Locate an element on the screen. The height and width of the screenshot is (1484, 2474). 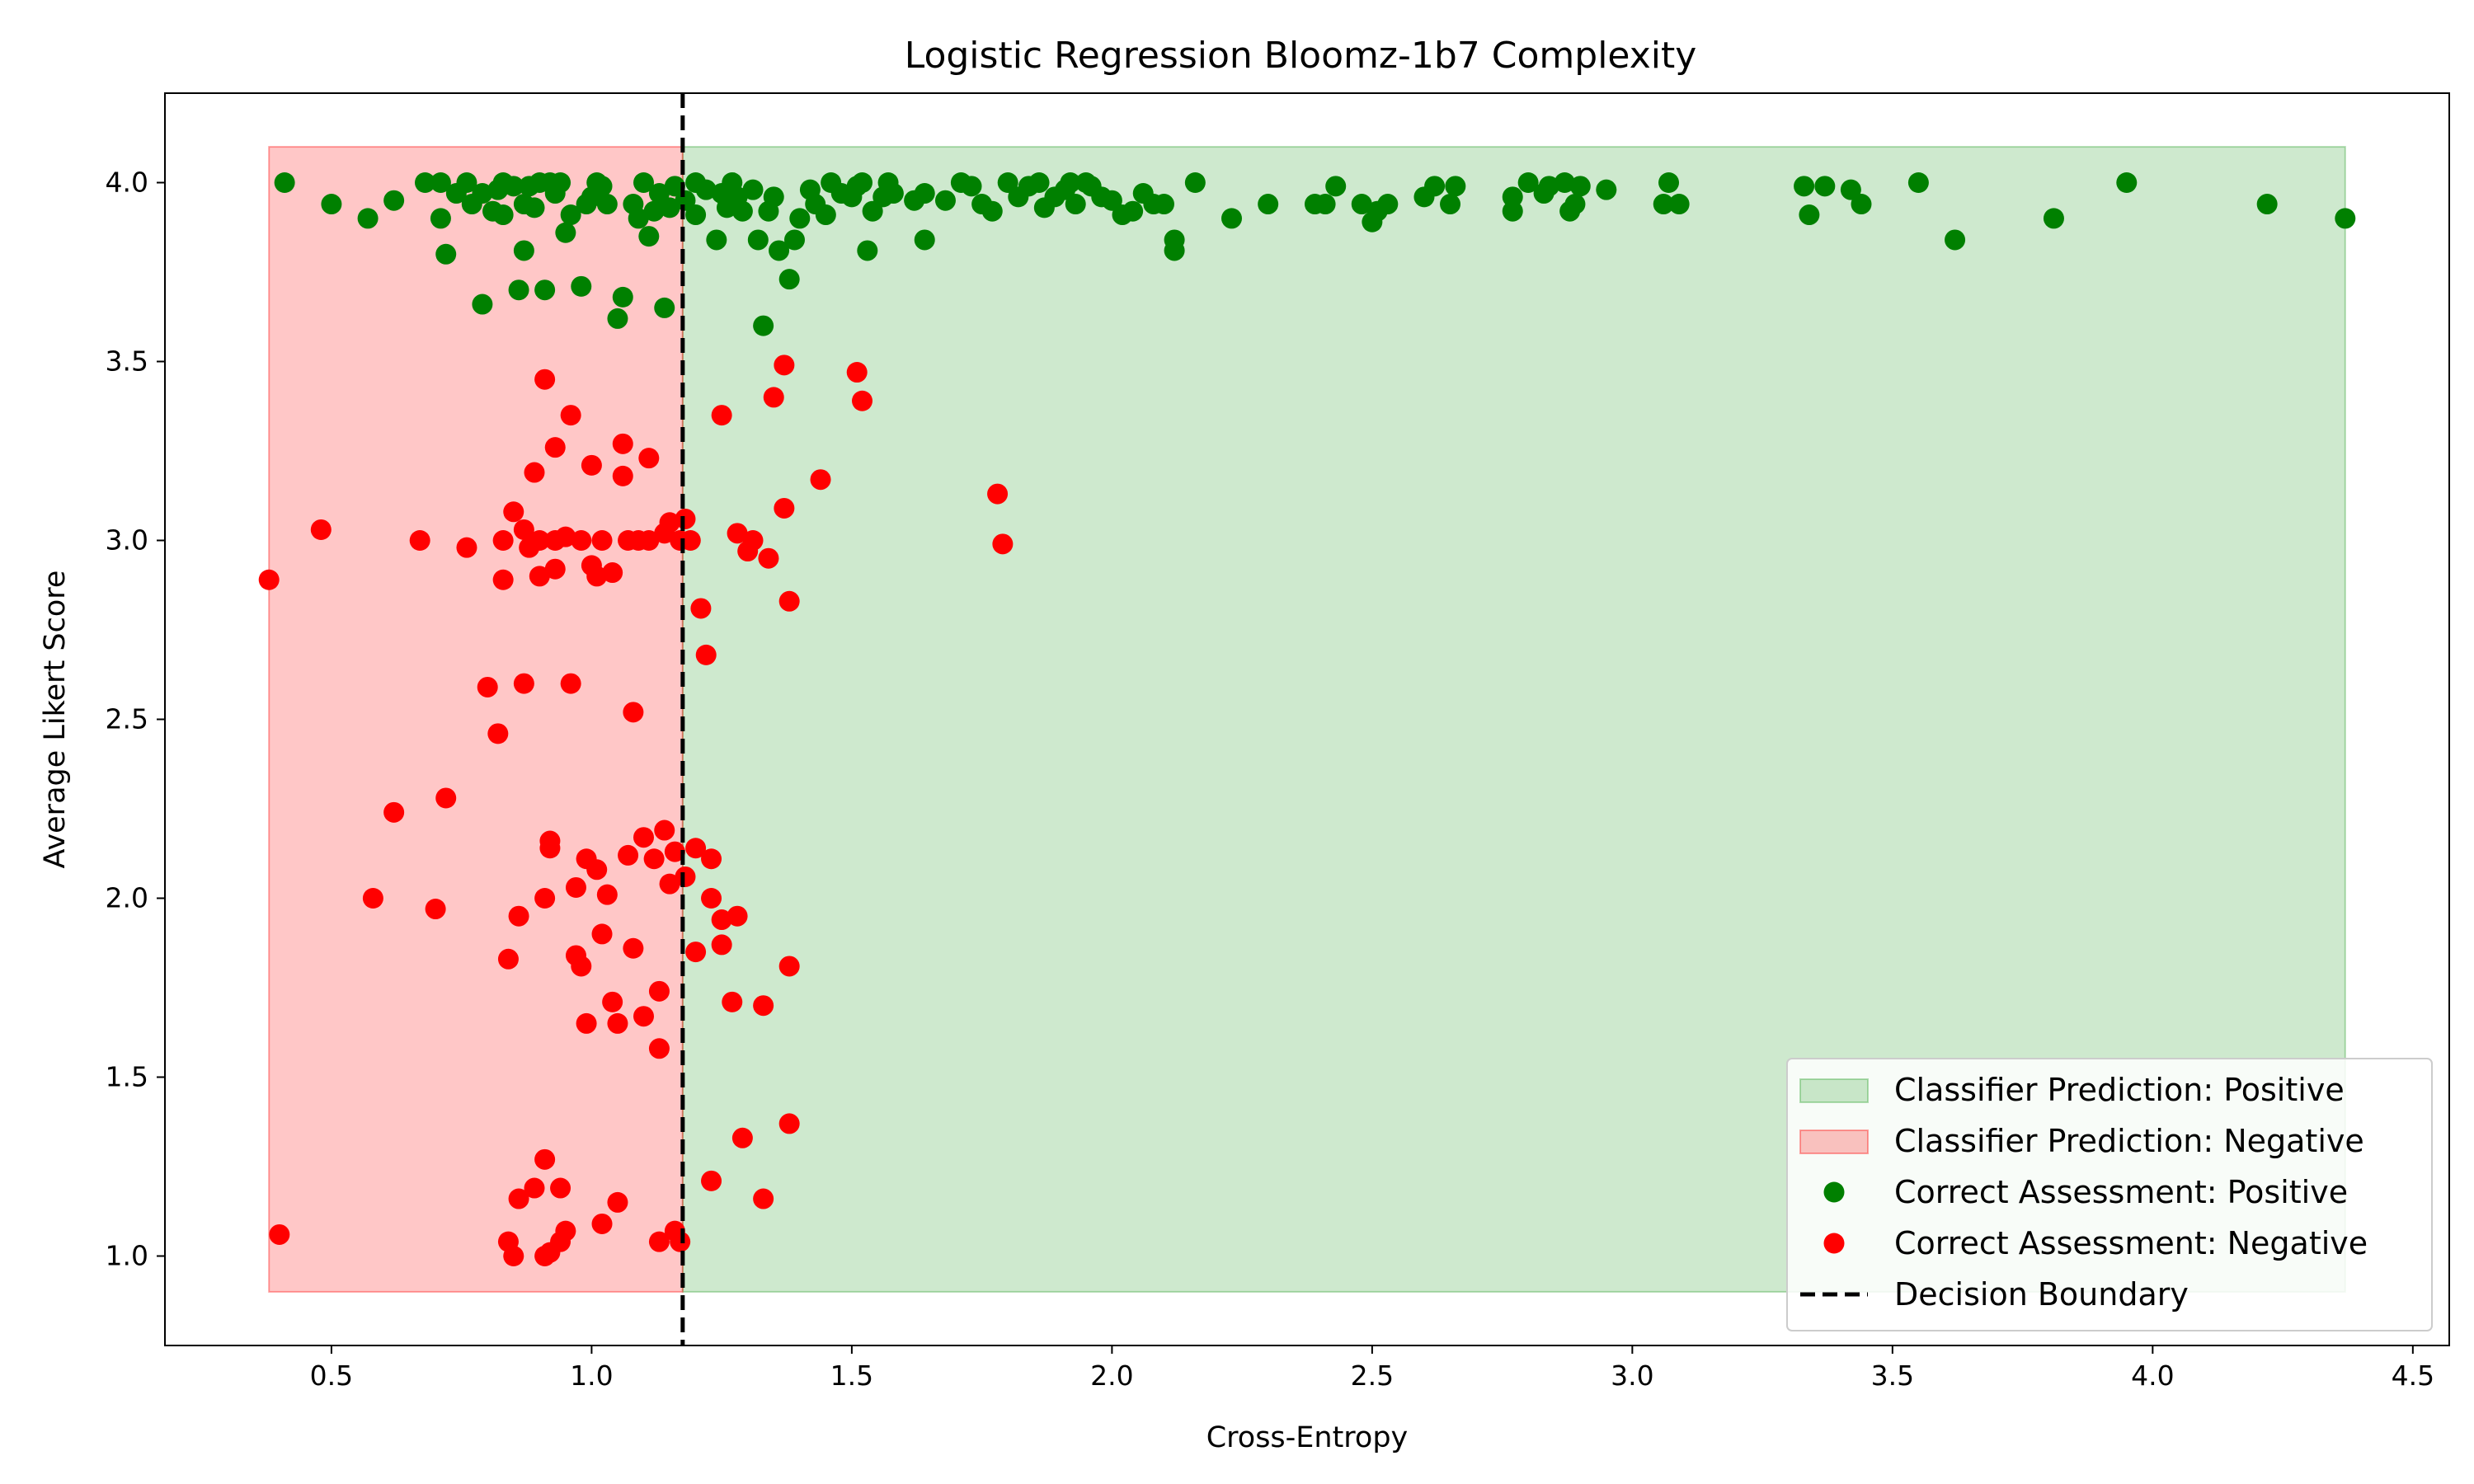
legend-label-positive-assessment: Correct Assessment: Positive is located at coordinates (2121, 1192).